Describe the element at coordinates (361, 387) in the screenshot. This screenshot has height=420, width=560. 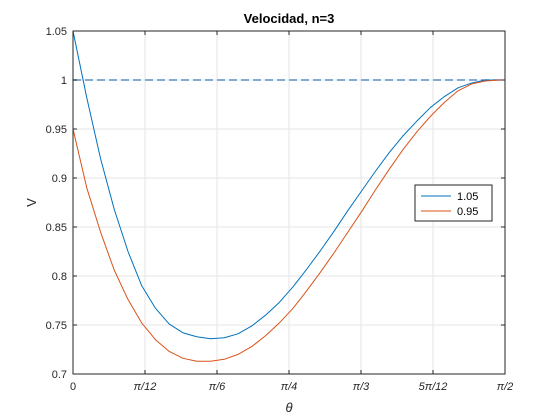
I see `x-tick-label: π/3` at that location.